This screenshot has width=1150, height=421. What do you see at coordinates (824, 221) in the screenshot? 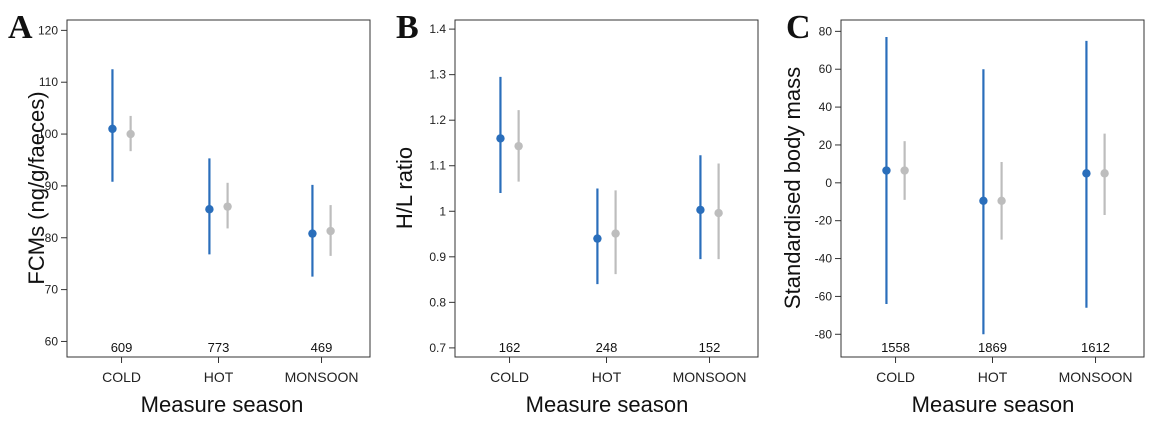
I see `y-tick-label: -20` at bounding box center [824, 221].